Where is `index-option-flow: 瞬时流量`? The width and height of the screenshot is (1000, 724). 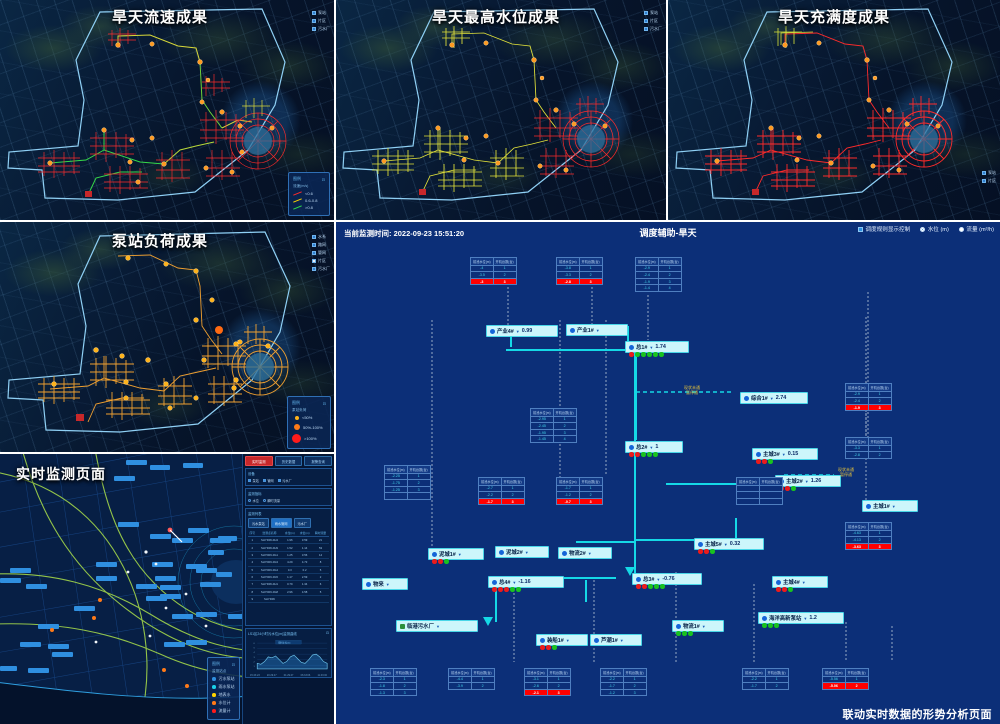
index-option-flow: 瞬时流量 is located at coordinates (271, 500).